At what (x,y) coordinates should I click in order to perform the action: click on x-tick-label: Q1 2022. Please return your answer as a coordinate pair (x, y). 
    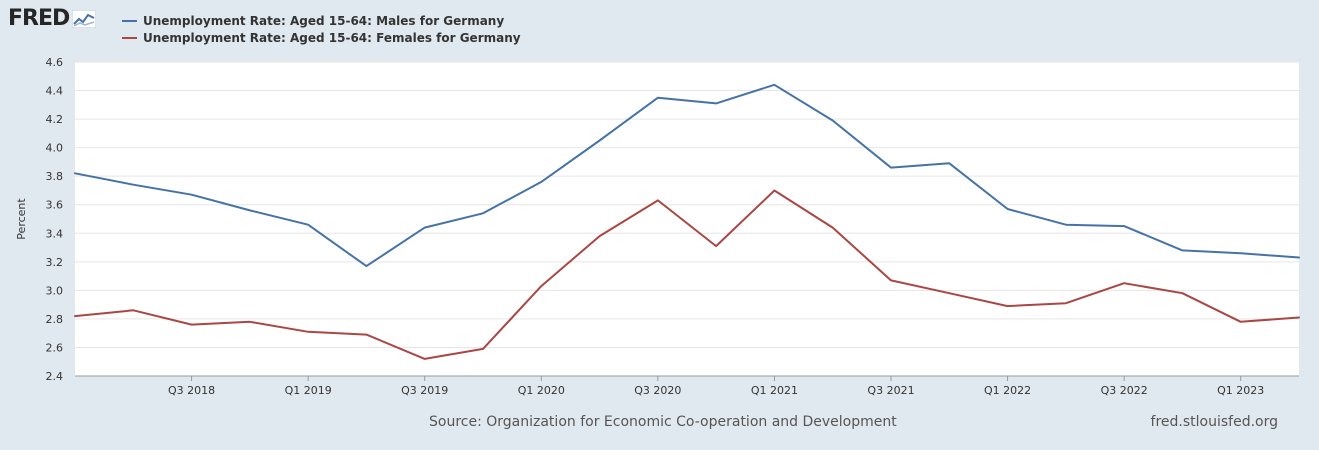
    Looking at the image, I should click on (1007, 390).